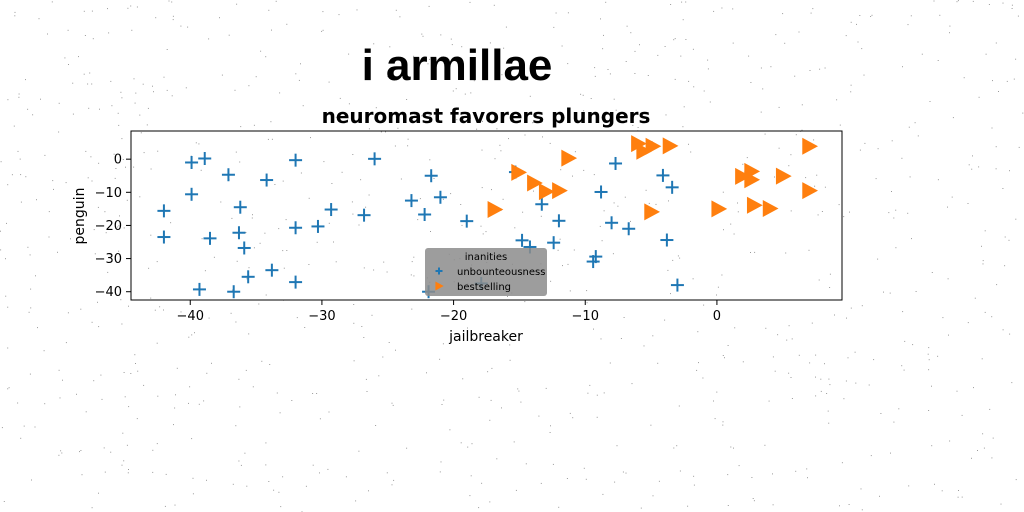 This screenshot has height=512, width=1024. What do you see at coordinates (486, 116) in the screenshot?
I see `chart-title: neuromast favorers plungers` at bounding box center [486, 116].